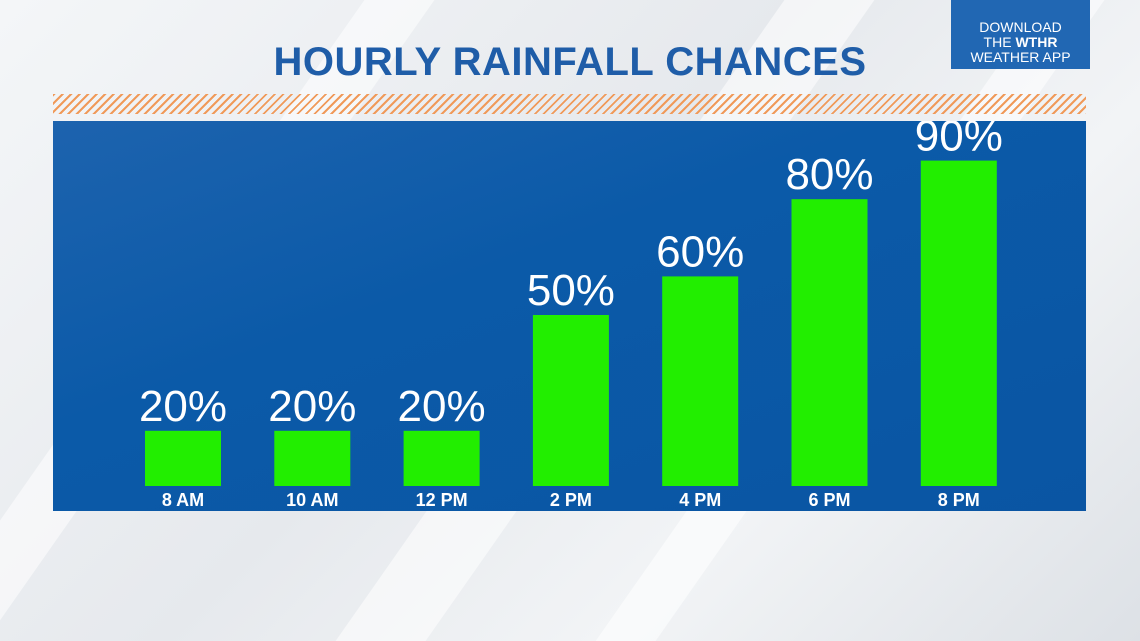 Image resolution: width=1140 pixels, height=641 pixels. I want to click on bar-8-pm, so click(958, 323).